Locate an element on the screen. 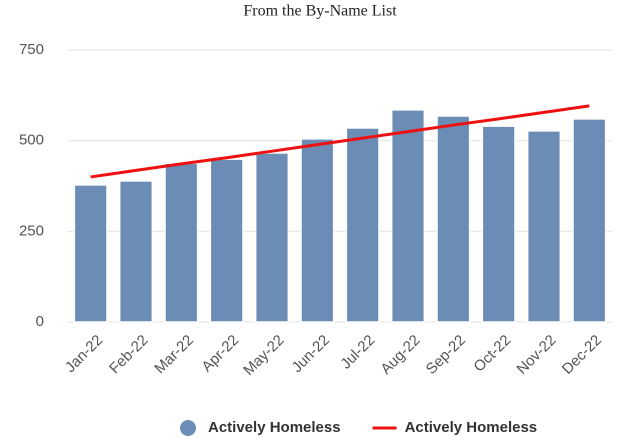 Image resolution: width=621 pixels, height=441 pixels. x-tick-label: Nov-22 is located at coordinates (536, 355).